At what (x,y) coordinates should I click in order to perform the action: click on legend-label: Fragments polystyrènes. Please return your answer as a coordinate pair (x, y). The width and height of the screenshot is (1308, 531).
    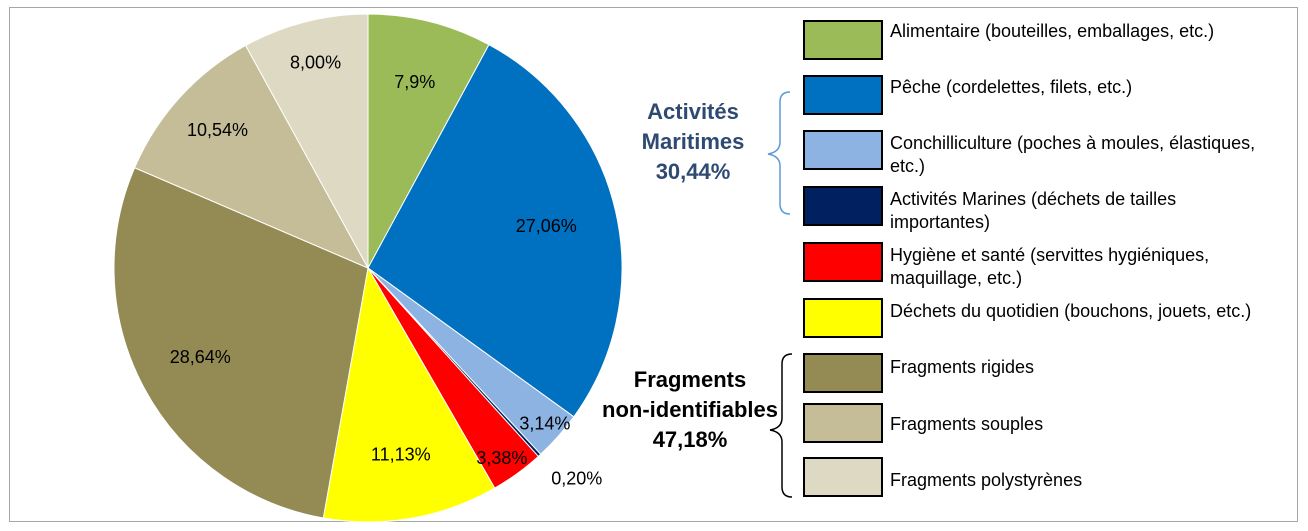
    Looking at the image, I should click on (986, 480).